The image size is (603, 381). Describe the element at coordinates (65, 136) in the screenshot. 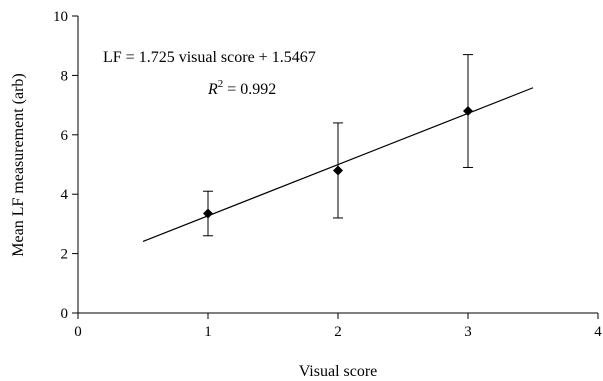

I see `y-tick-label: 6` at that location.